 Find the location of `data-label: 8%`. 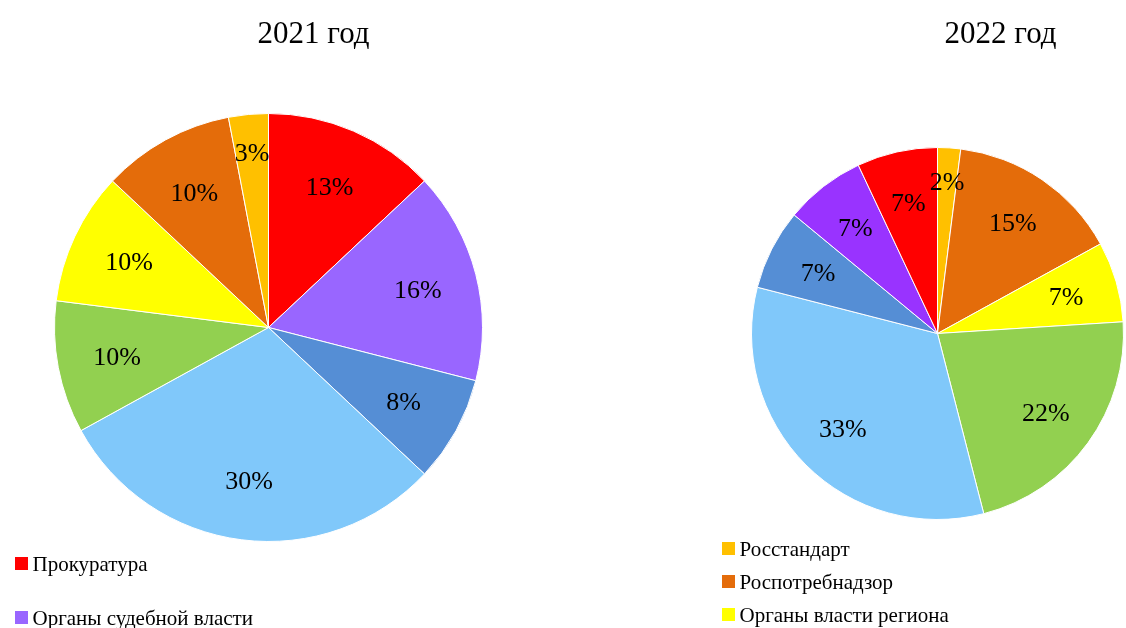

data-label: 8% is located at coordinates (403, 402).